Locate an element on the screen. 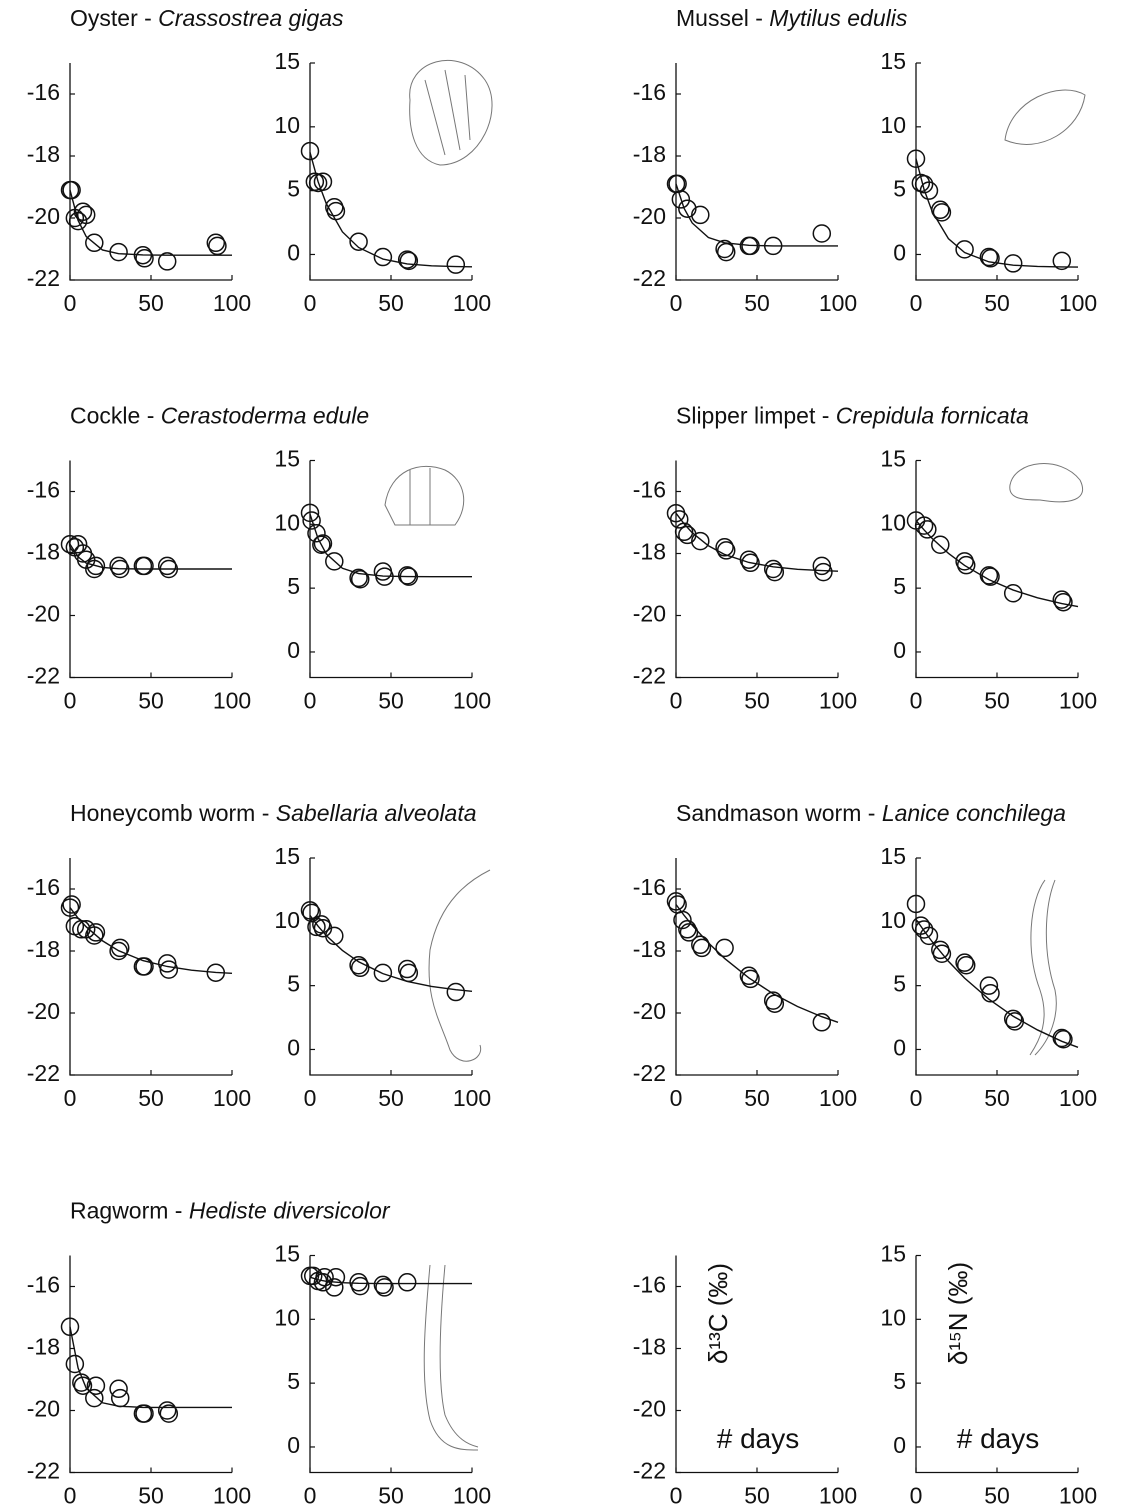 This screenshot has width=1126, height=1512. common-name: Oyster - is located at coordinates (114, 18).